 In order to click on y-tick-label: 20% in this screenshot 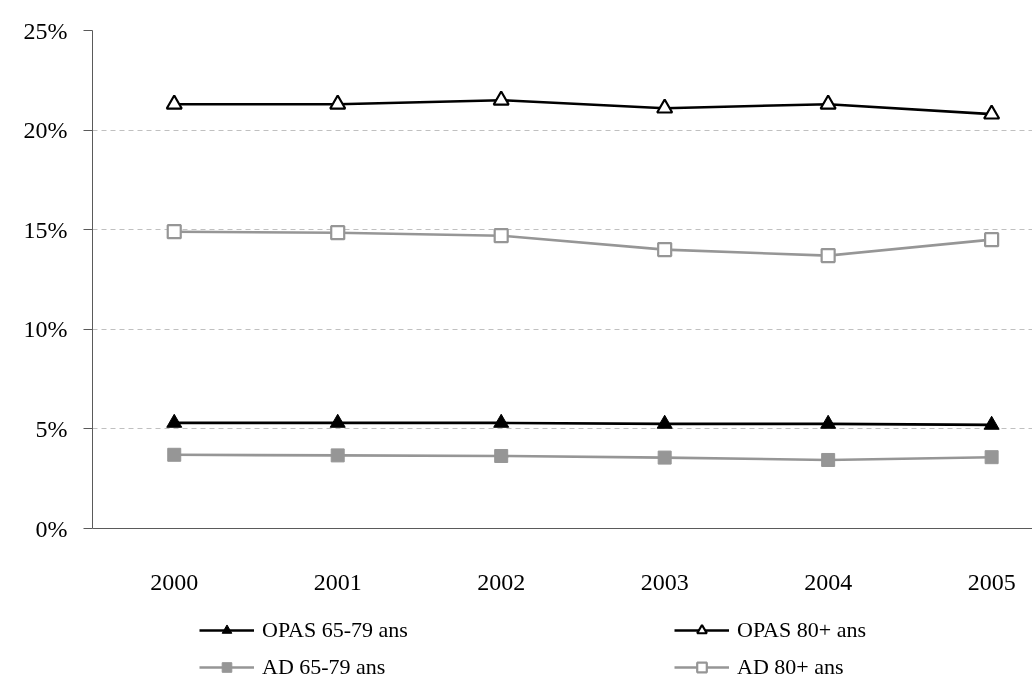, I will do `click(45, 130)`.